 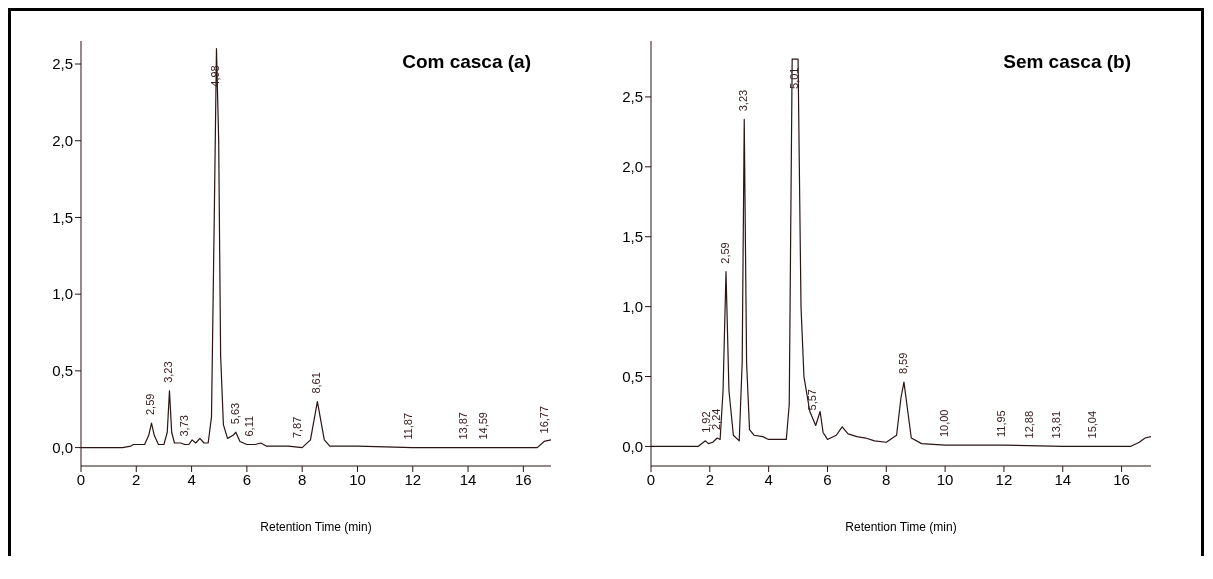 What do you see at coordinates (1092, 424) in the screenshot?
I see `annotation: 15,04` at bounding box center [1092, 424].